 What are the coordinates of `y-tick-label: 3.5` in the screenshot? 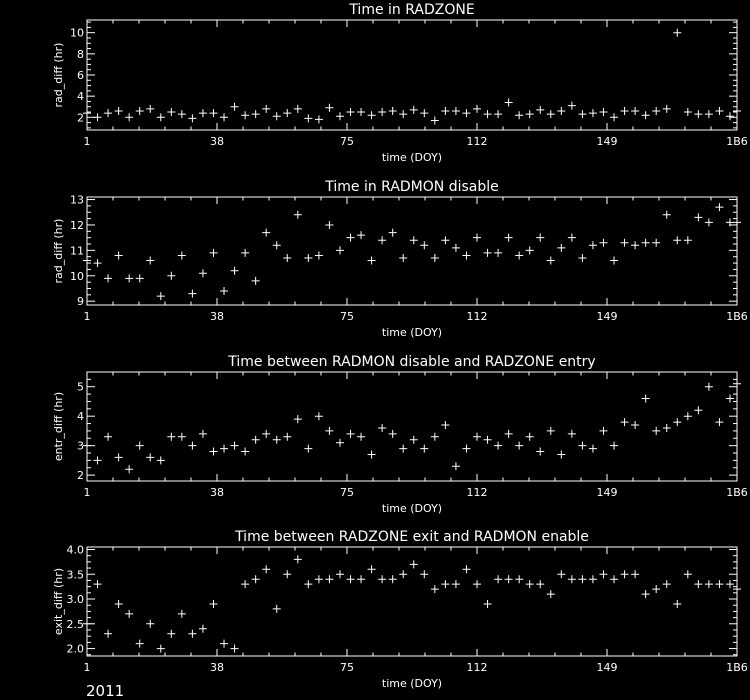 It's located at (76, 574).